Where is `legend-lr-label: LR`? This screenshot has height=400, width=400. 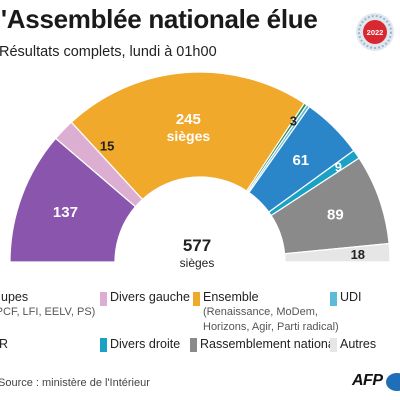 legend-lr-label: LR is located at coordinates (4, 344).